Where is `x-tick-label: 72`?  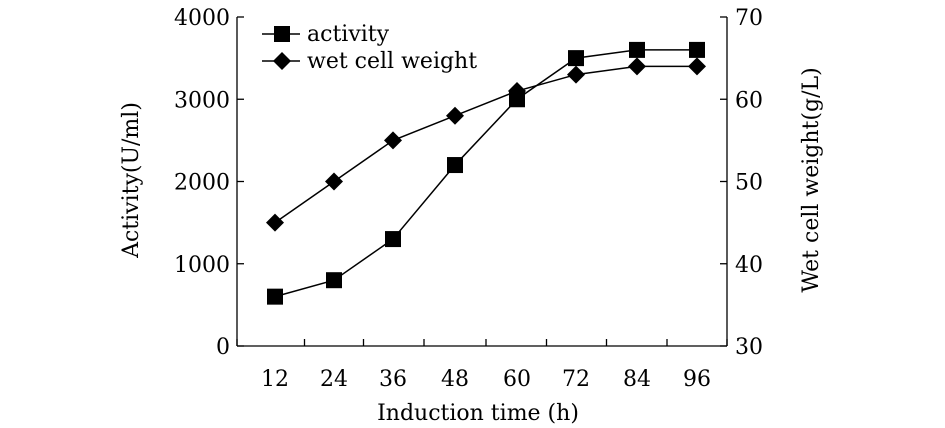 x-tick-label: 72 is located at coordinates (576, 379).